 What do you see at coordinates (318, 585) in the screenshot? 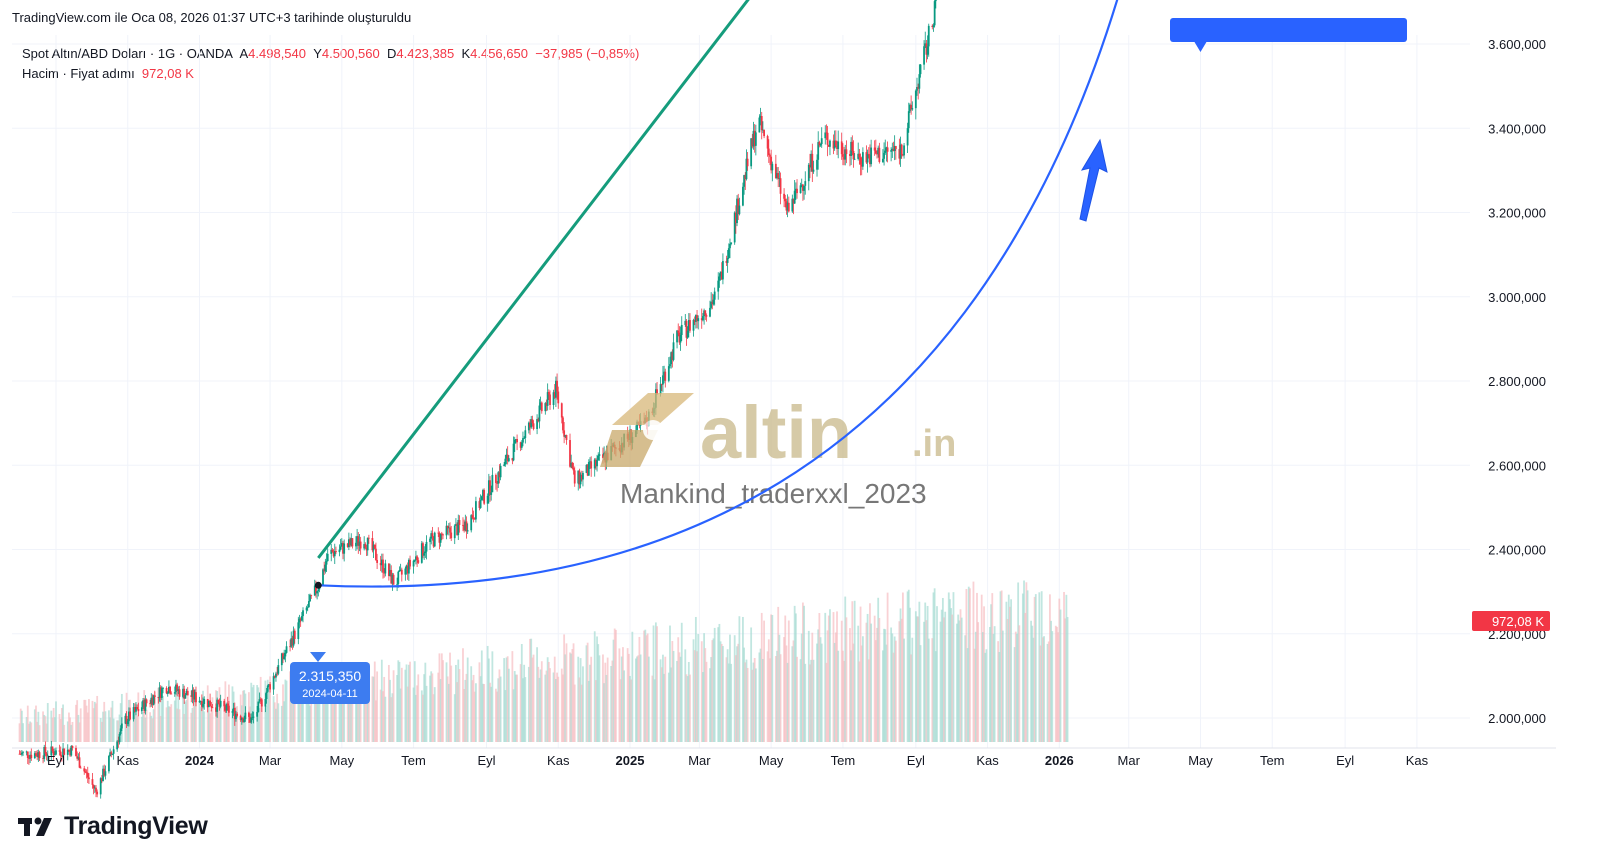
I see `anchor-point` at bounding box center [318, 585].